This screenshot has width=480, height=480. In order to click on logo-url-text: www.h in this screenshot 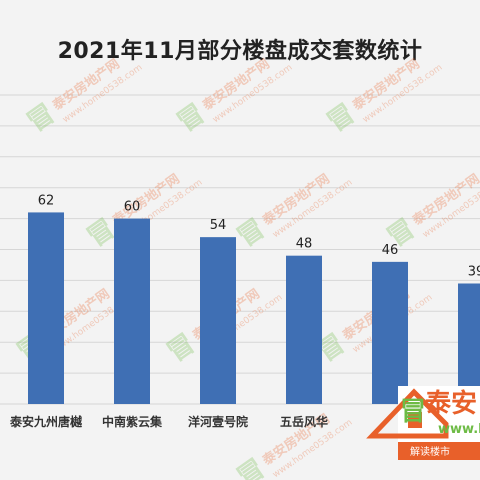, I will do `click(459, 429)`.